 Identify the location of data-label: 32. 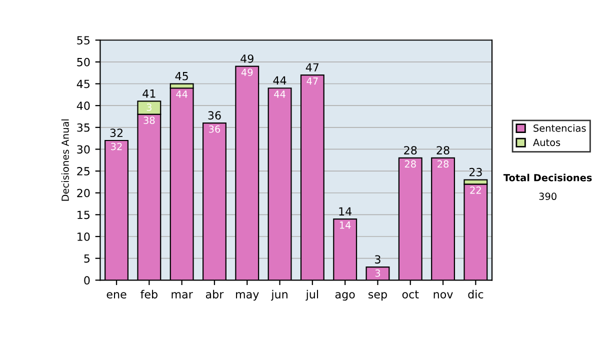
(116, 146).